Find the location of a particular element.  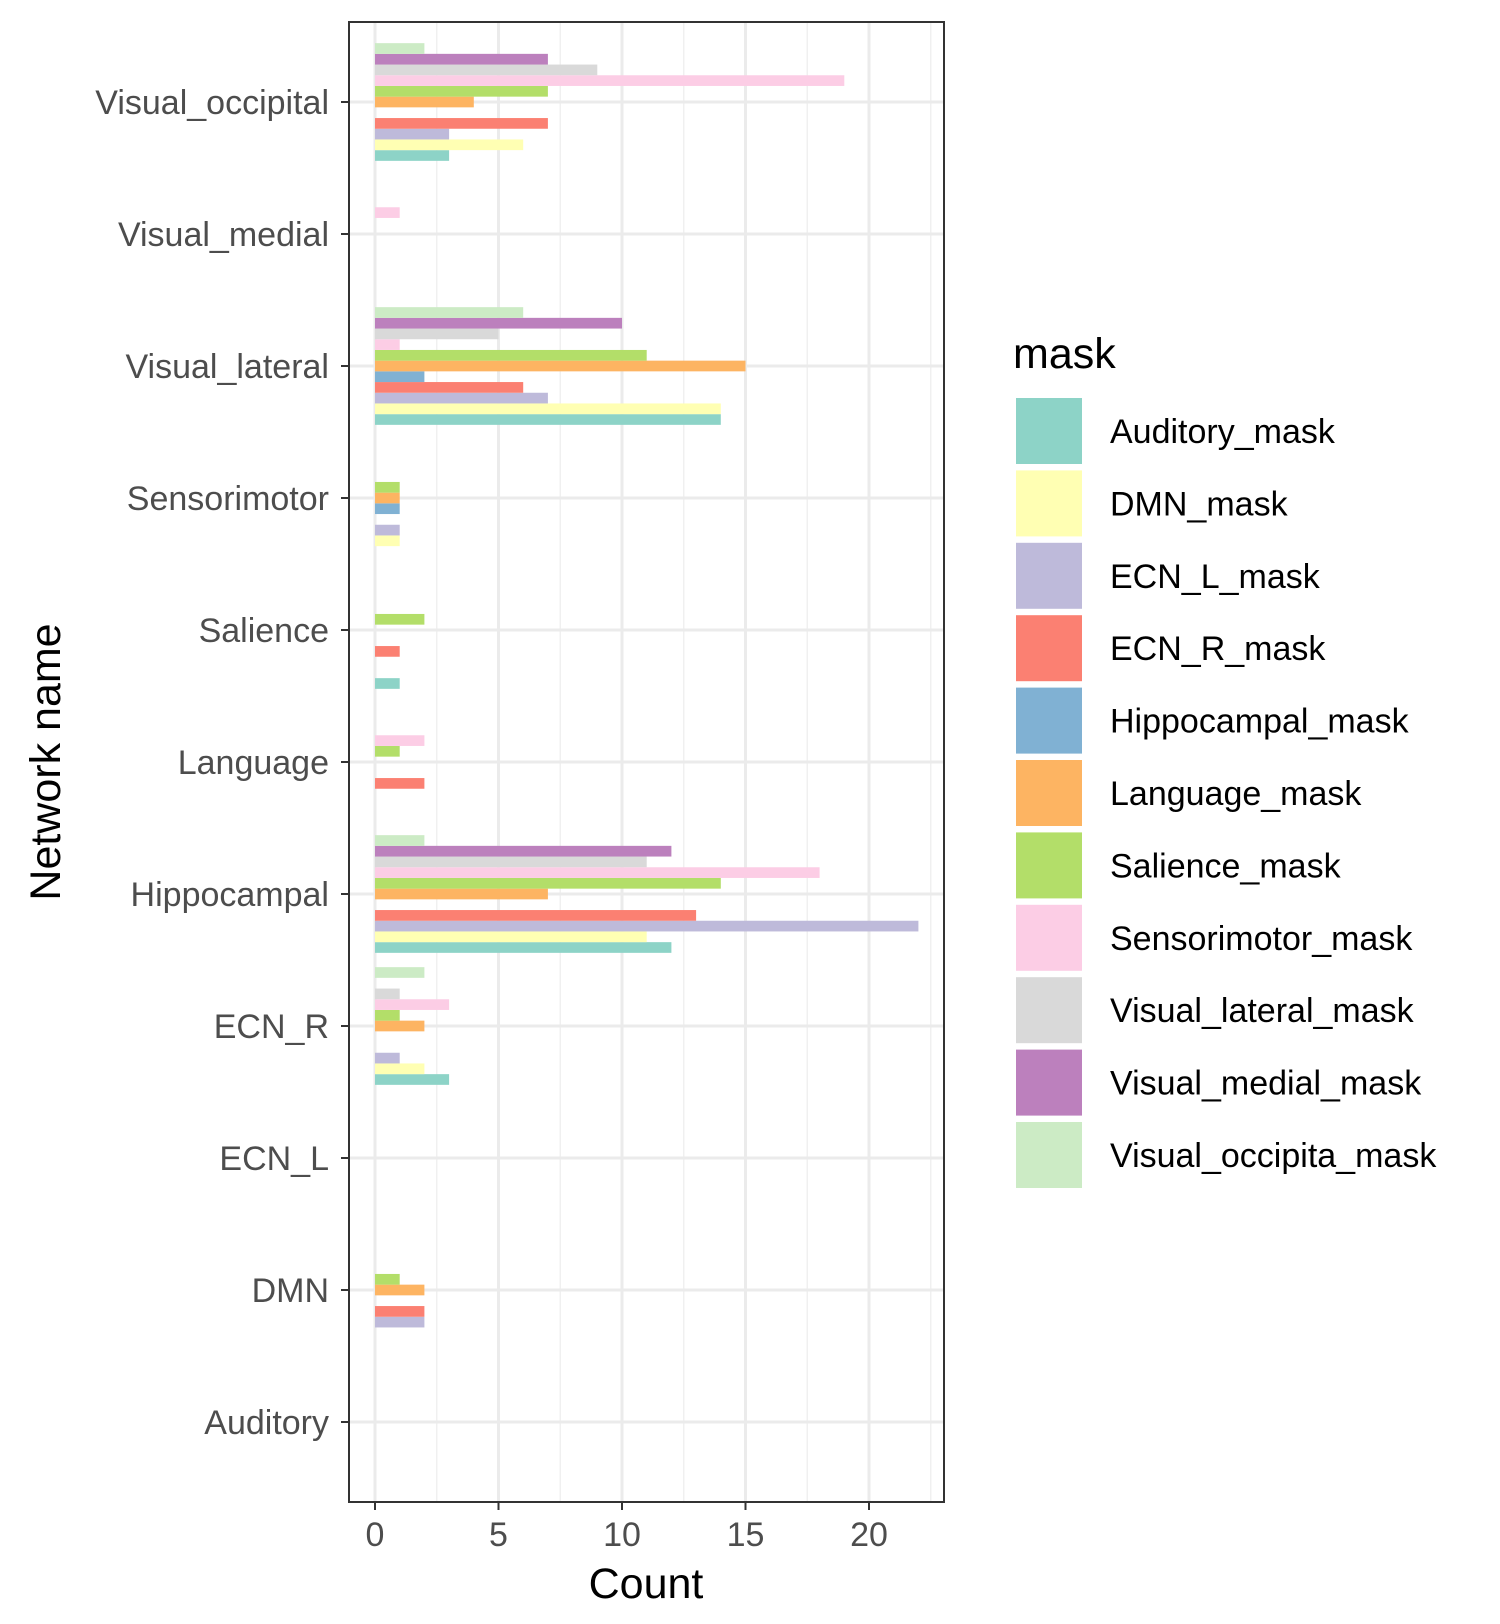

bar-Hippocampal-ECN_L_mask is located at coordinates (647, 926).